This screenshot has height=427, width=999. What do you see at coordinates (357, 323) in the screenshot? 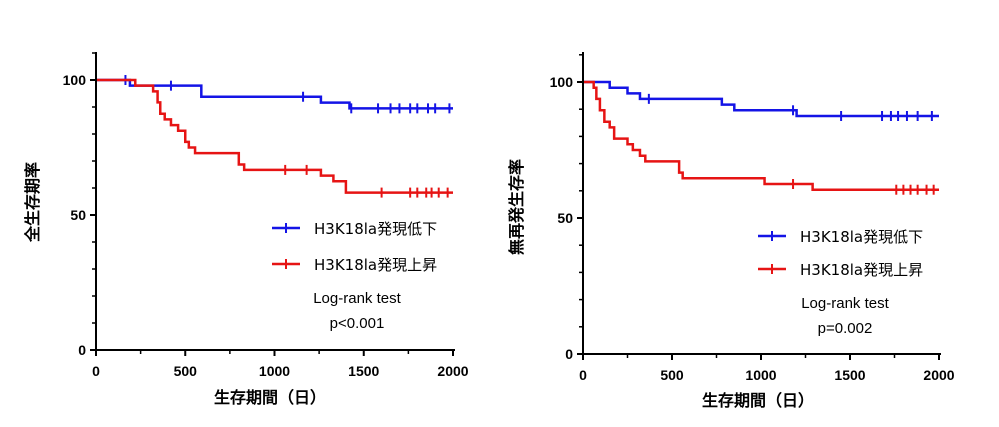
I see `p-value: p<0.001` at bounding box center [357, 323].